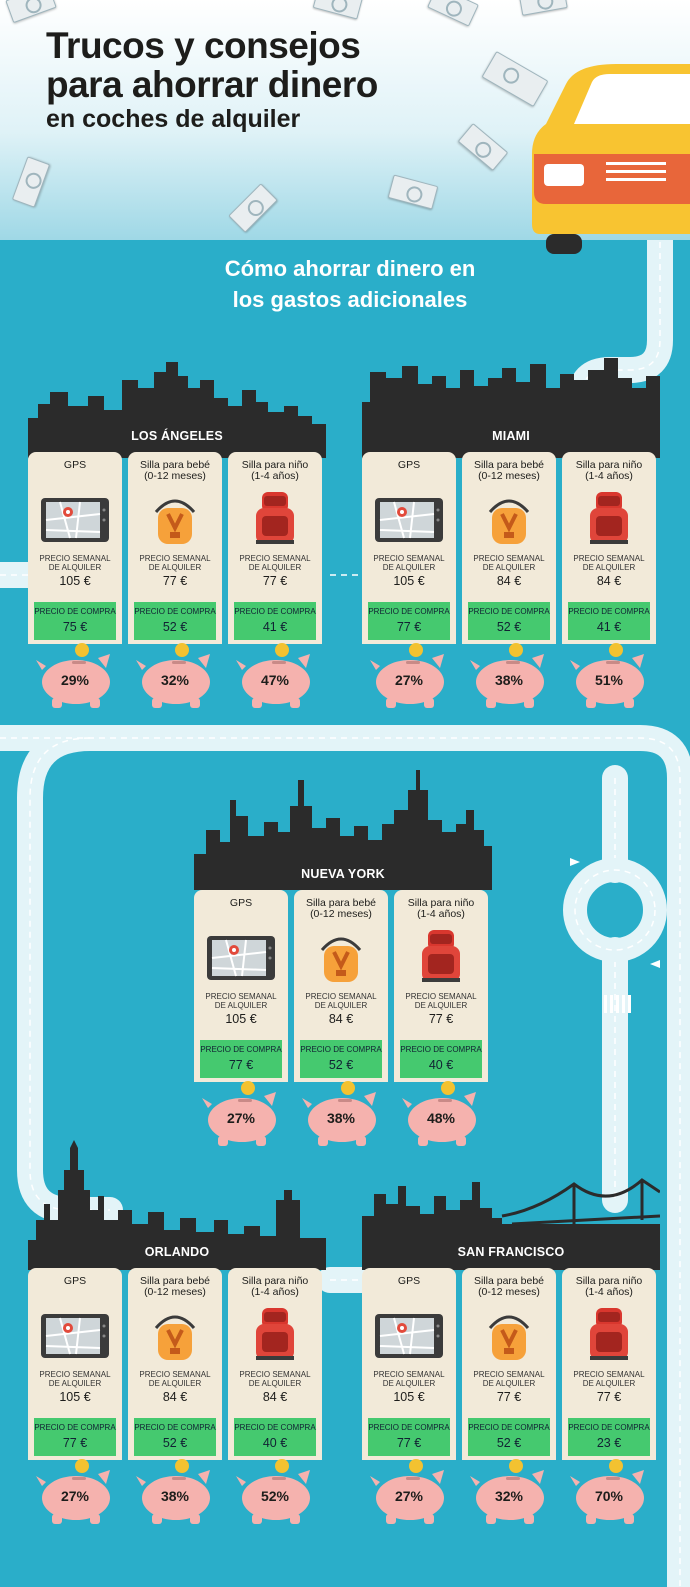 The height and width of the screenshot is (1587, 690). I want to click on city-name-los-angeles: LOS ÁNGELES, so click(177, 436).